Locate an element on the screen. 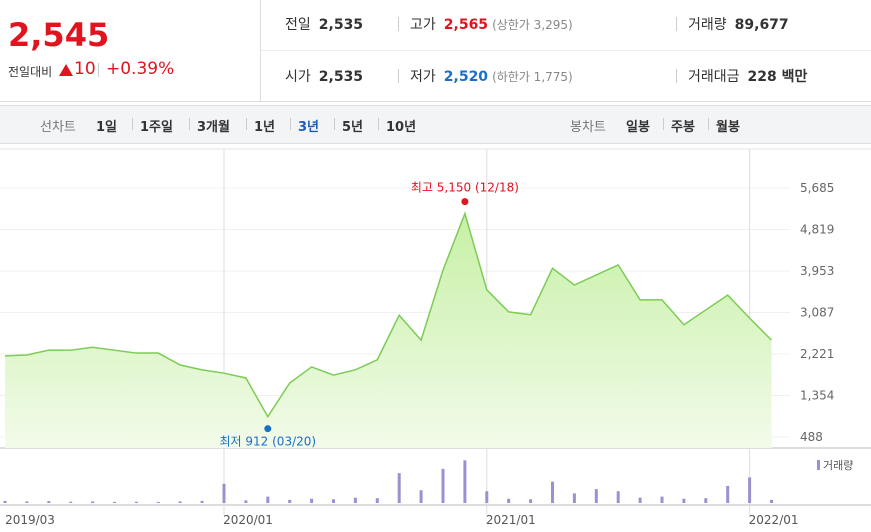 The height and width of the screenshot is (532, 871). y-tick-label: 488 is located at coordinates (811, 437).